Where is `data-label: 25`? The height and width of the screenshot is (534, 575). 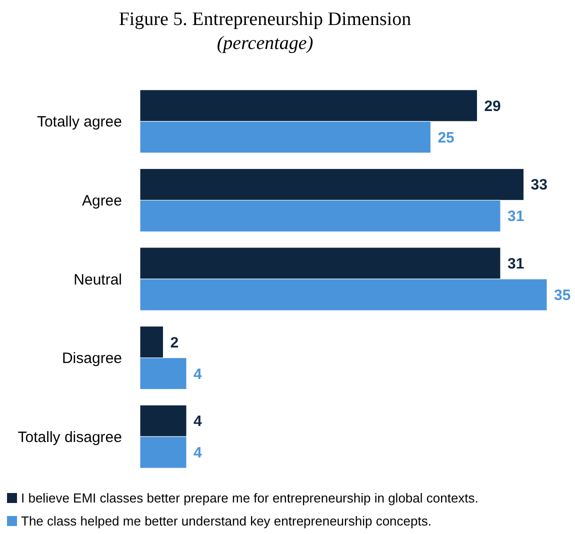
data-label: 25 is located at coordinates (446, 137).